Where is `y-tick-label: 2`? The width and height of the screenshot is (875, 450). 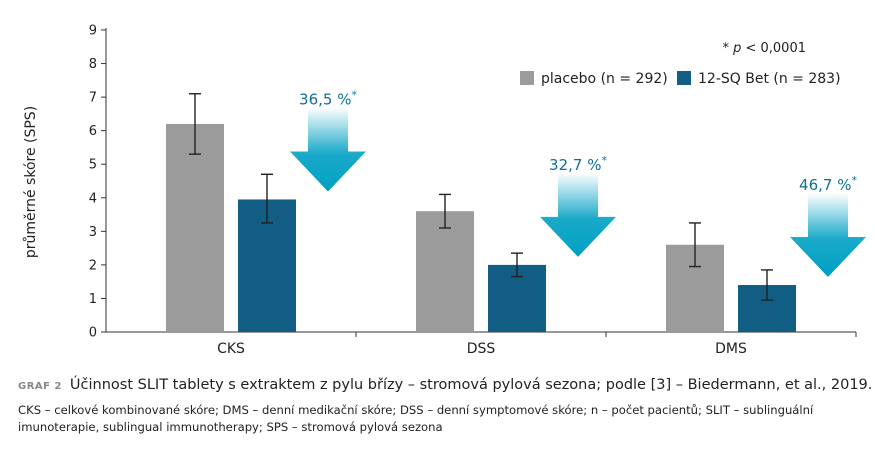 y-tick-label: 2 is located at coordinates (93, 265).